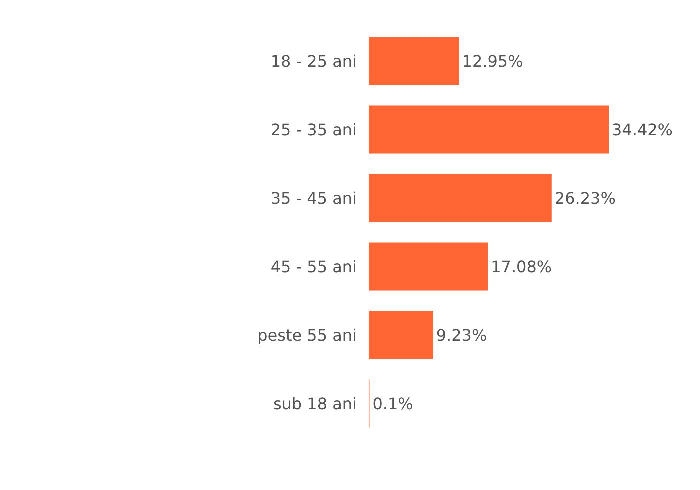  What do you see at coordinates (313, 61) in the screenshot?
I see `y-tick-label: 18 - 25 ani` at bounding box center [313, 61].